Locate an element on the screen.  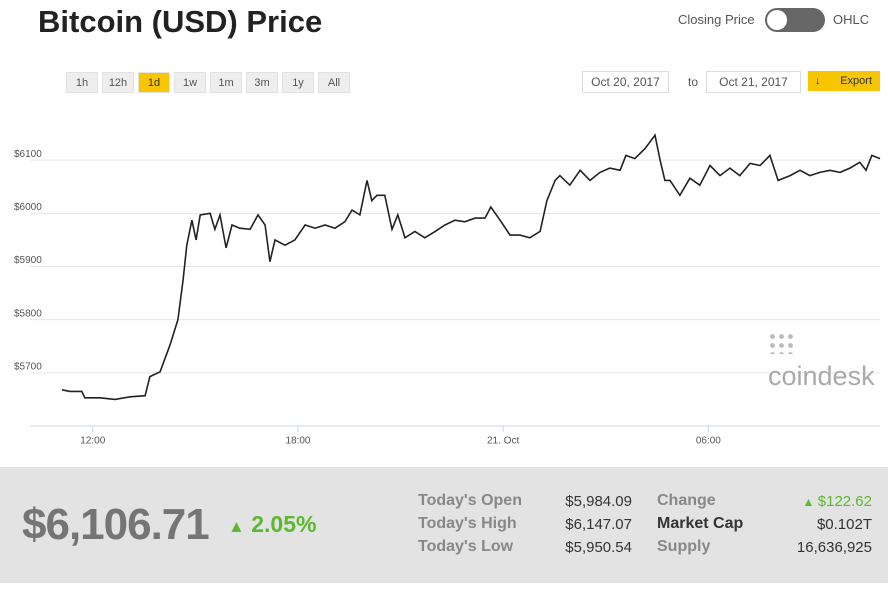
range-button: 3m is located at coordinates (262, 82).